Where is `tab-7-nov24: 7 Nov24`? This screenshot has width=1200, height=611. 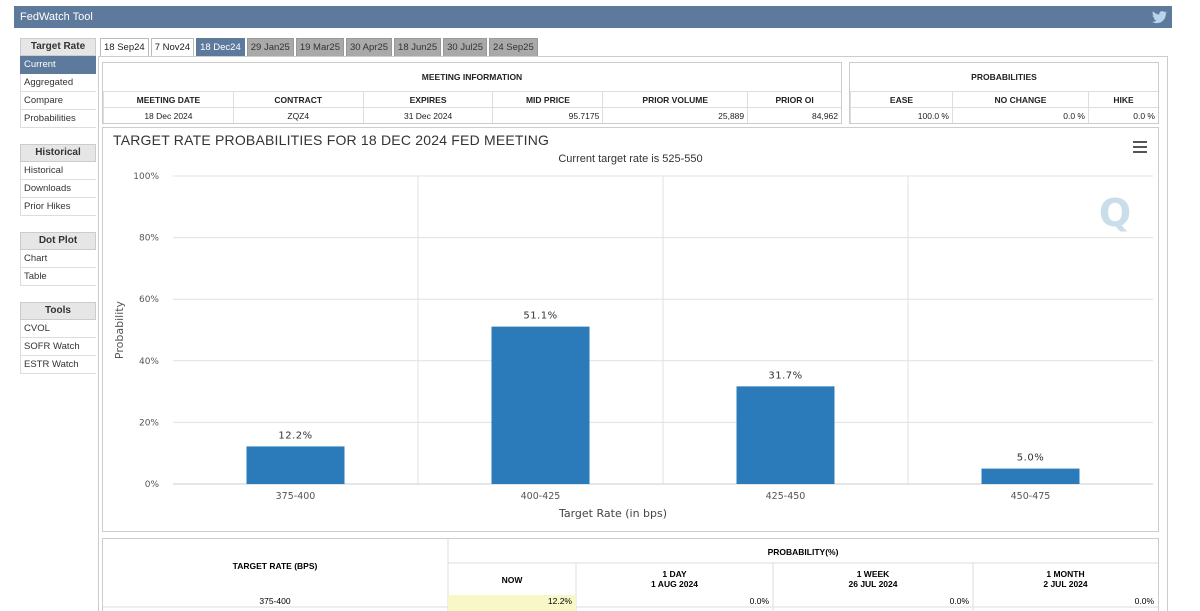
tab-7-nov24: 7 Nov24 is located at coordinates (172, 47).